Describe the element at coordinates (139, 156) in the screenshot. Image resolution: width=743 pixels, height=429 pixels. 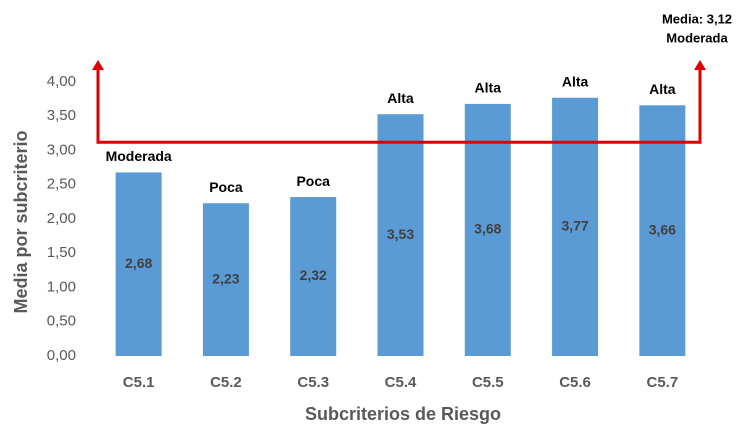
I see `bar-annotation: Moderada` at that location.